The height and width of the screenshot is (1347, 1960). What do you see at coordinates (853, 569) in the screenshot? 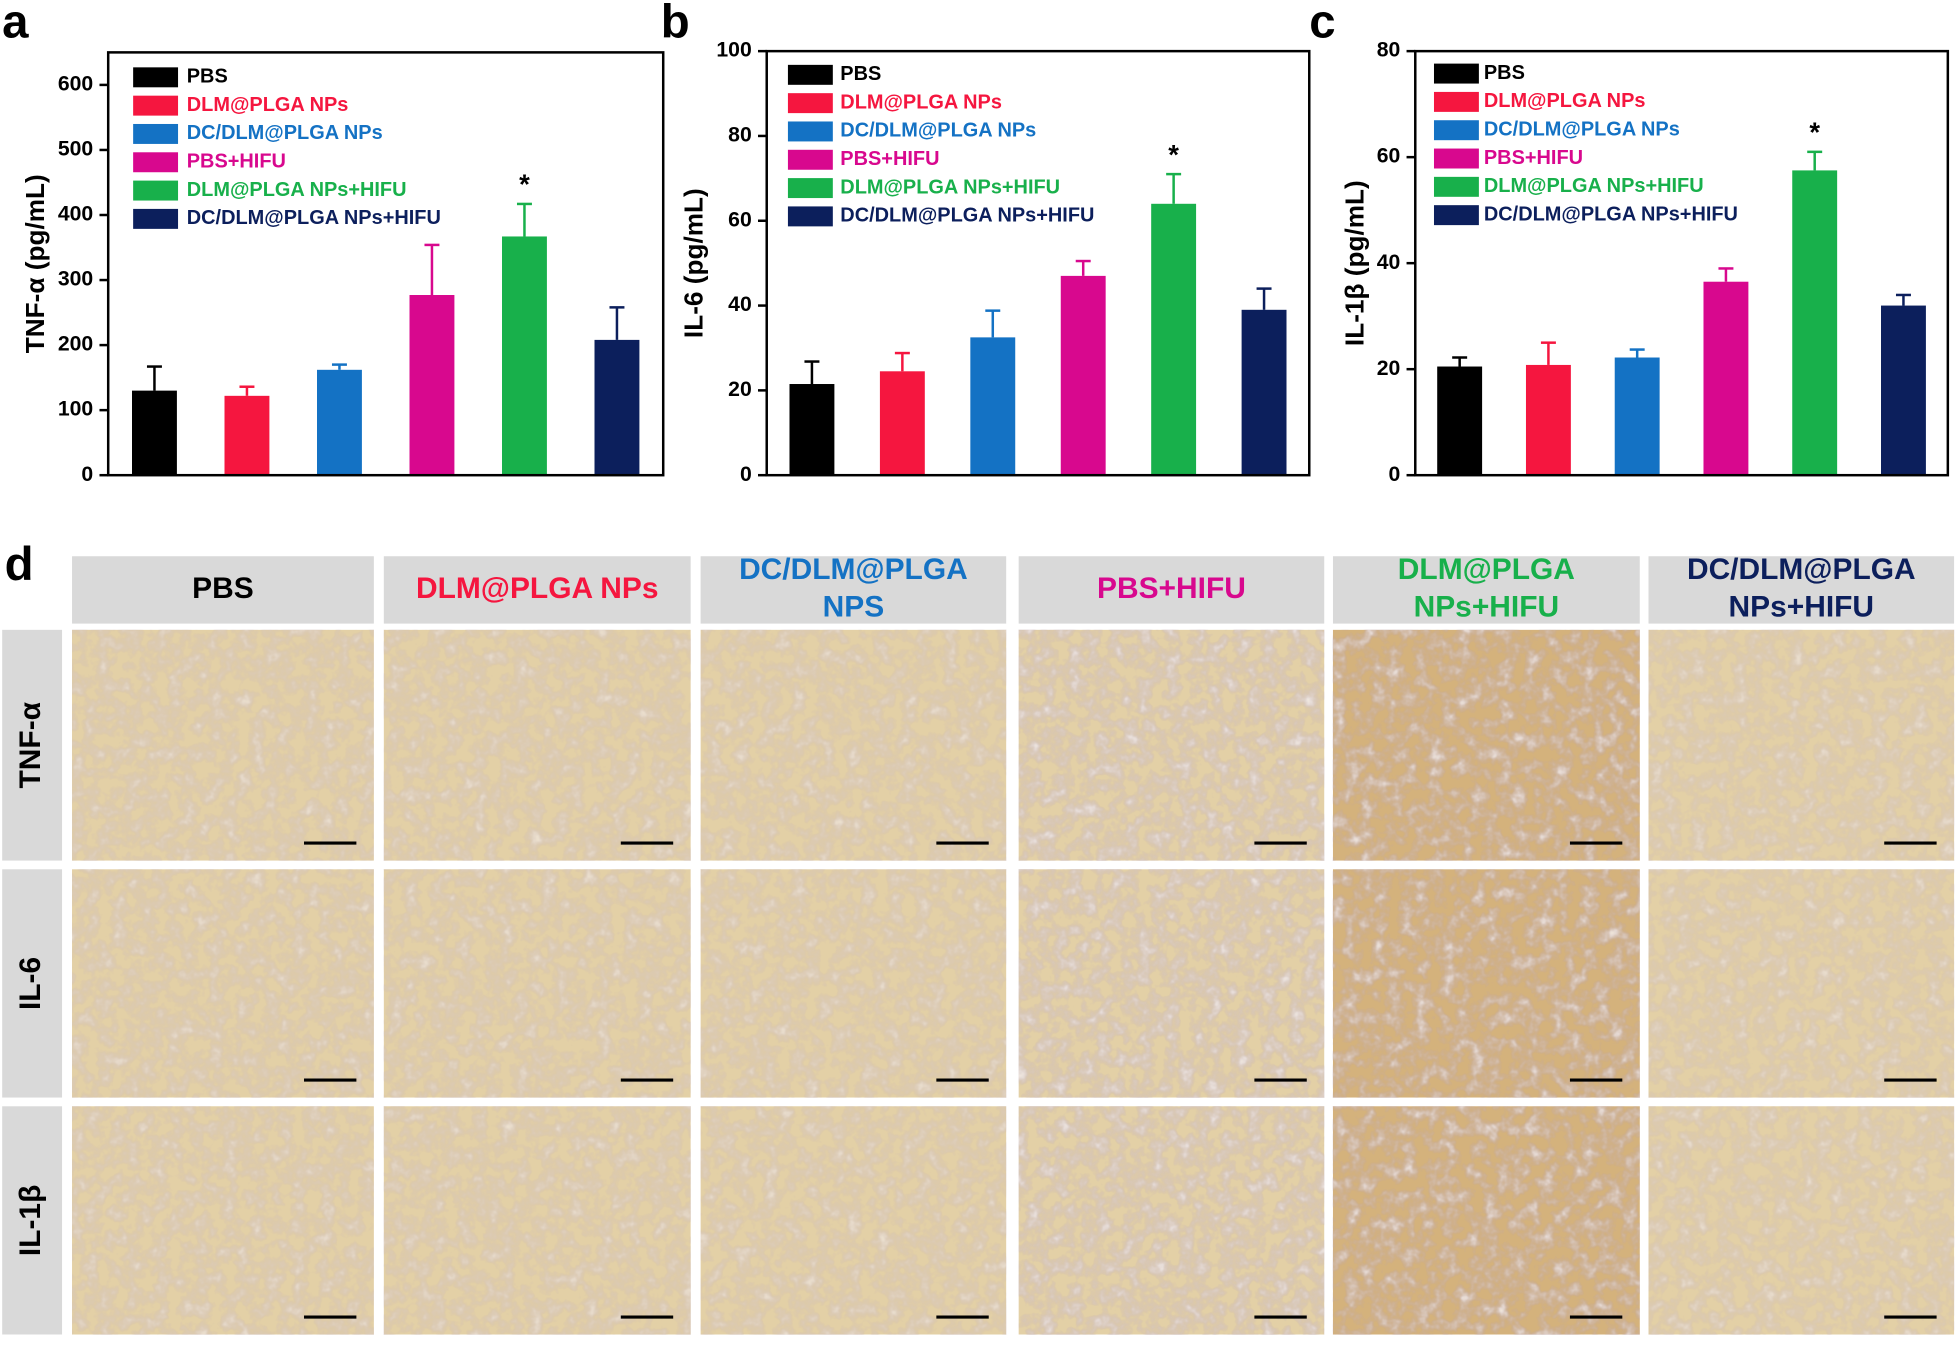
I see `column-header: DC/DLM@PLGA` at bounding box center [853, 569].